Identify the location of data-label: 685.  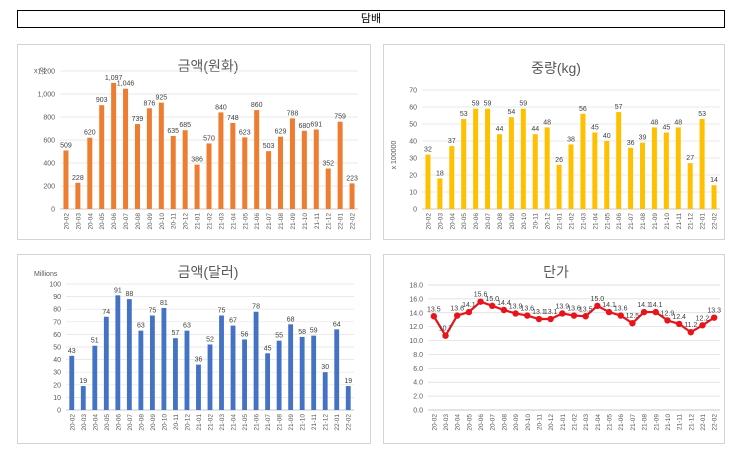
(185, 125).